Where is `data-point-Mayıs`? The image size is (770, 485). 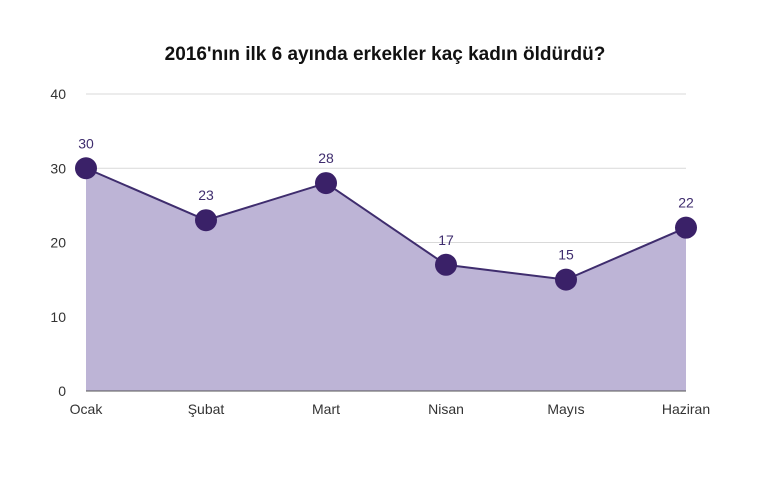 data-point-Mayıs is located at coordinates (566, 279).